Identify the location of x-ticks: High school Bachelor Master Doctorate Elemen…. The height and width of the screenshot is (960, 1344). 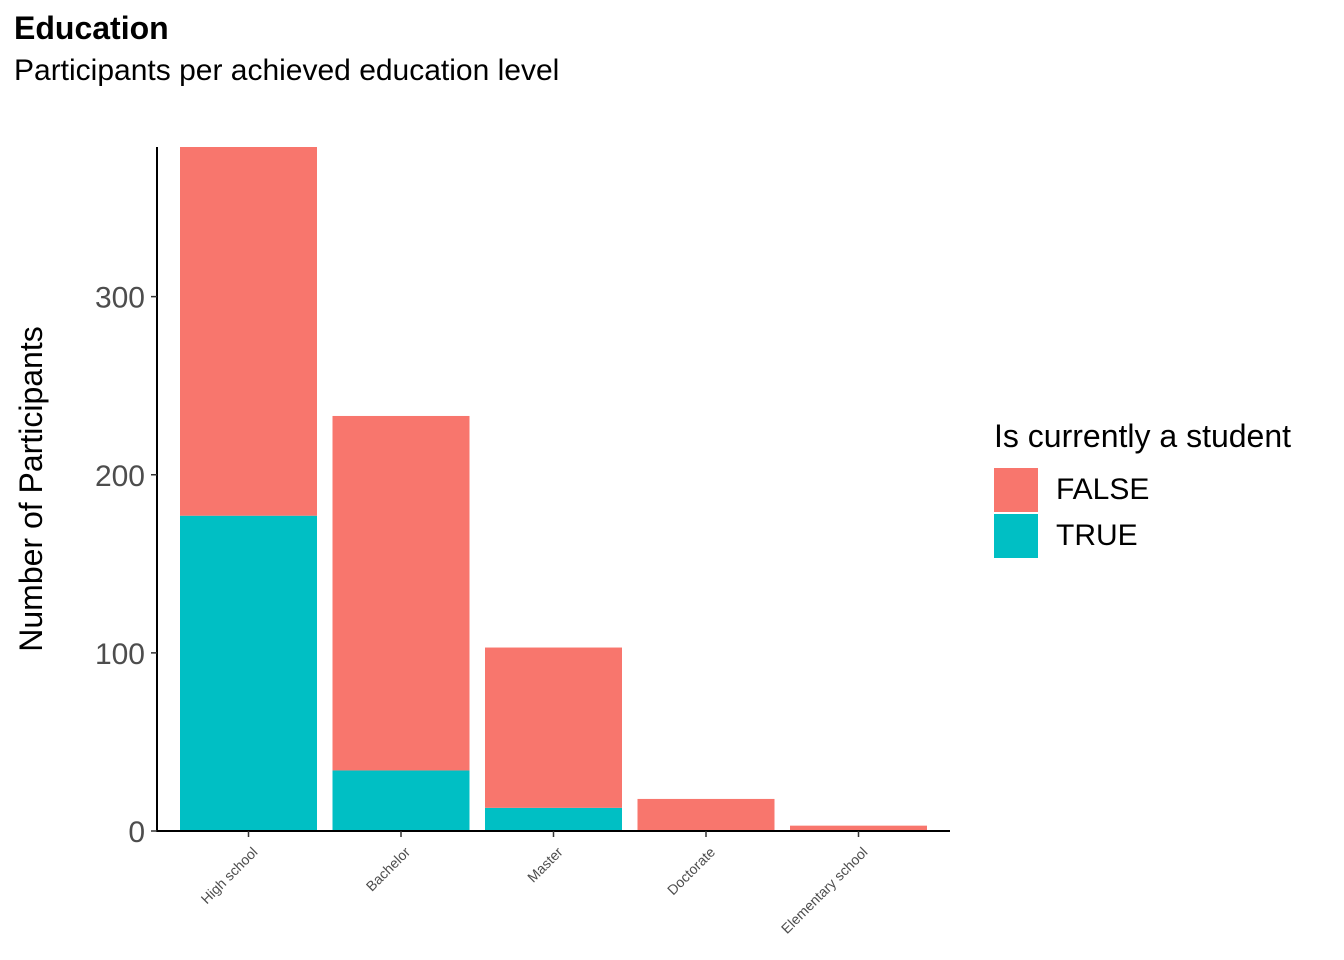
(534, 884).